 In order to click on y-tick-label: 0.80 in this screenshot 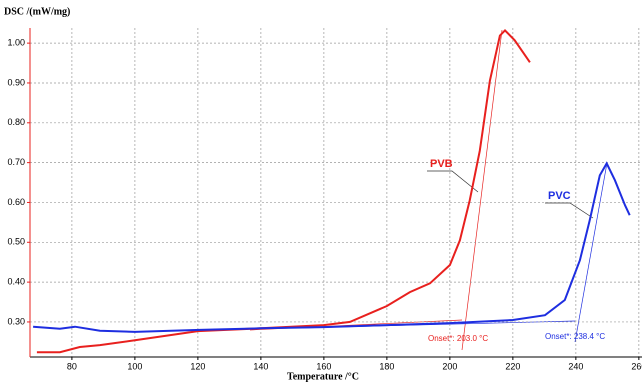, I will do `click(16, 122)`.